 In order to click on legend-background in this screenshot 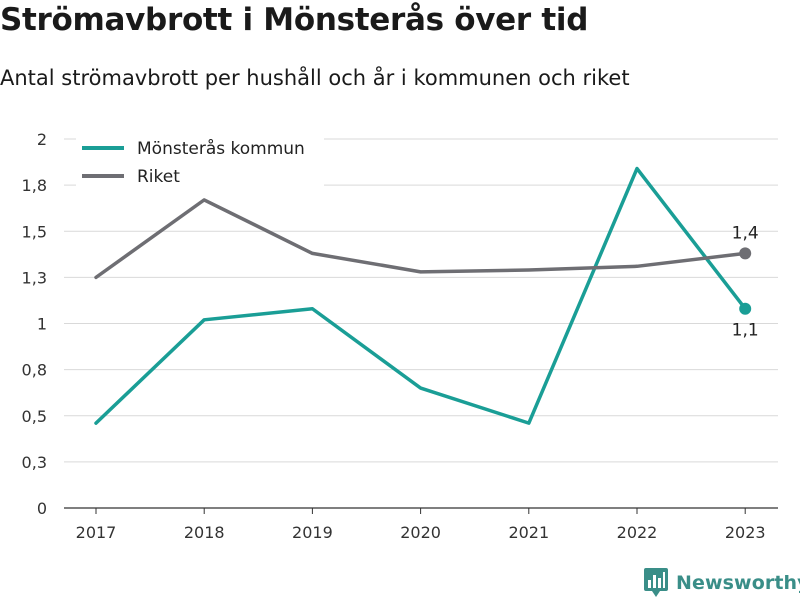, I will do `click(200, 161)`.